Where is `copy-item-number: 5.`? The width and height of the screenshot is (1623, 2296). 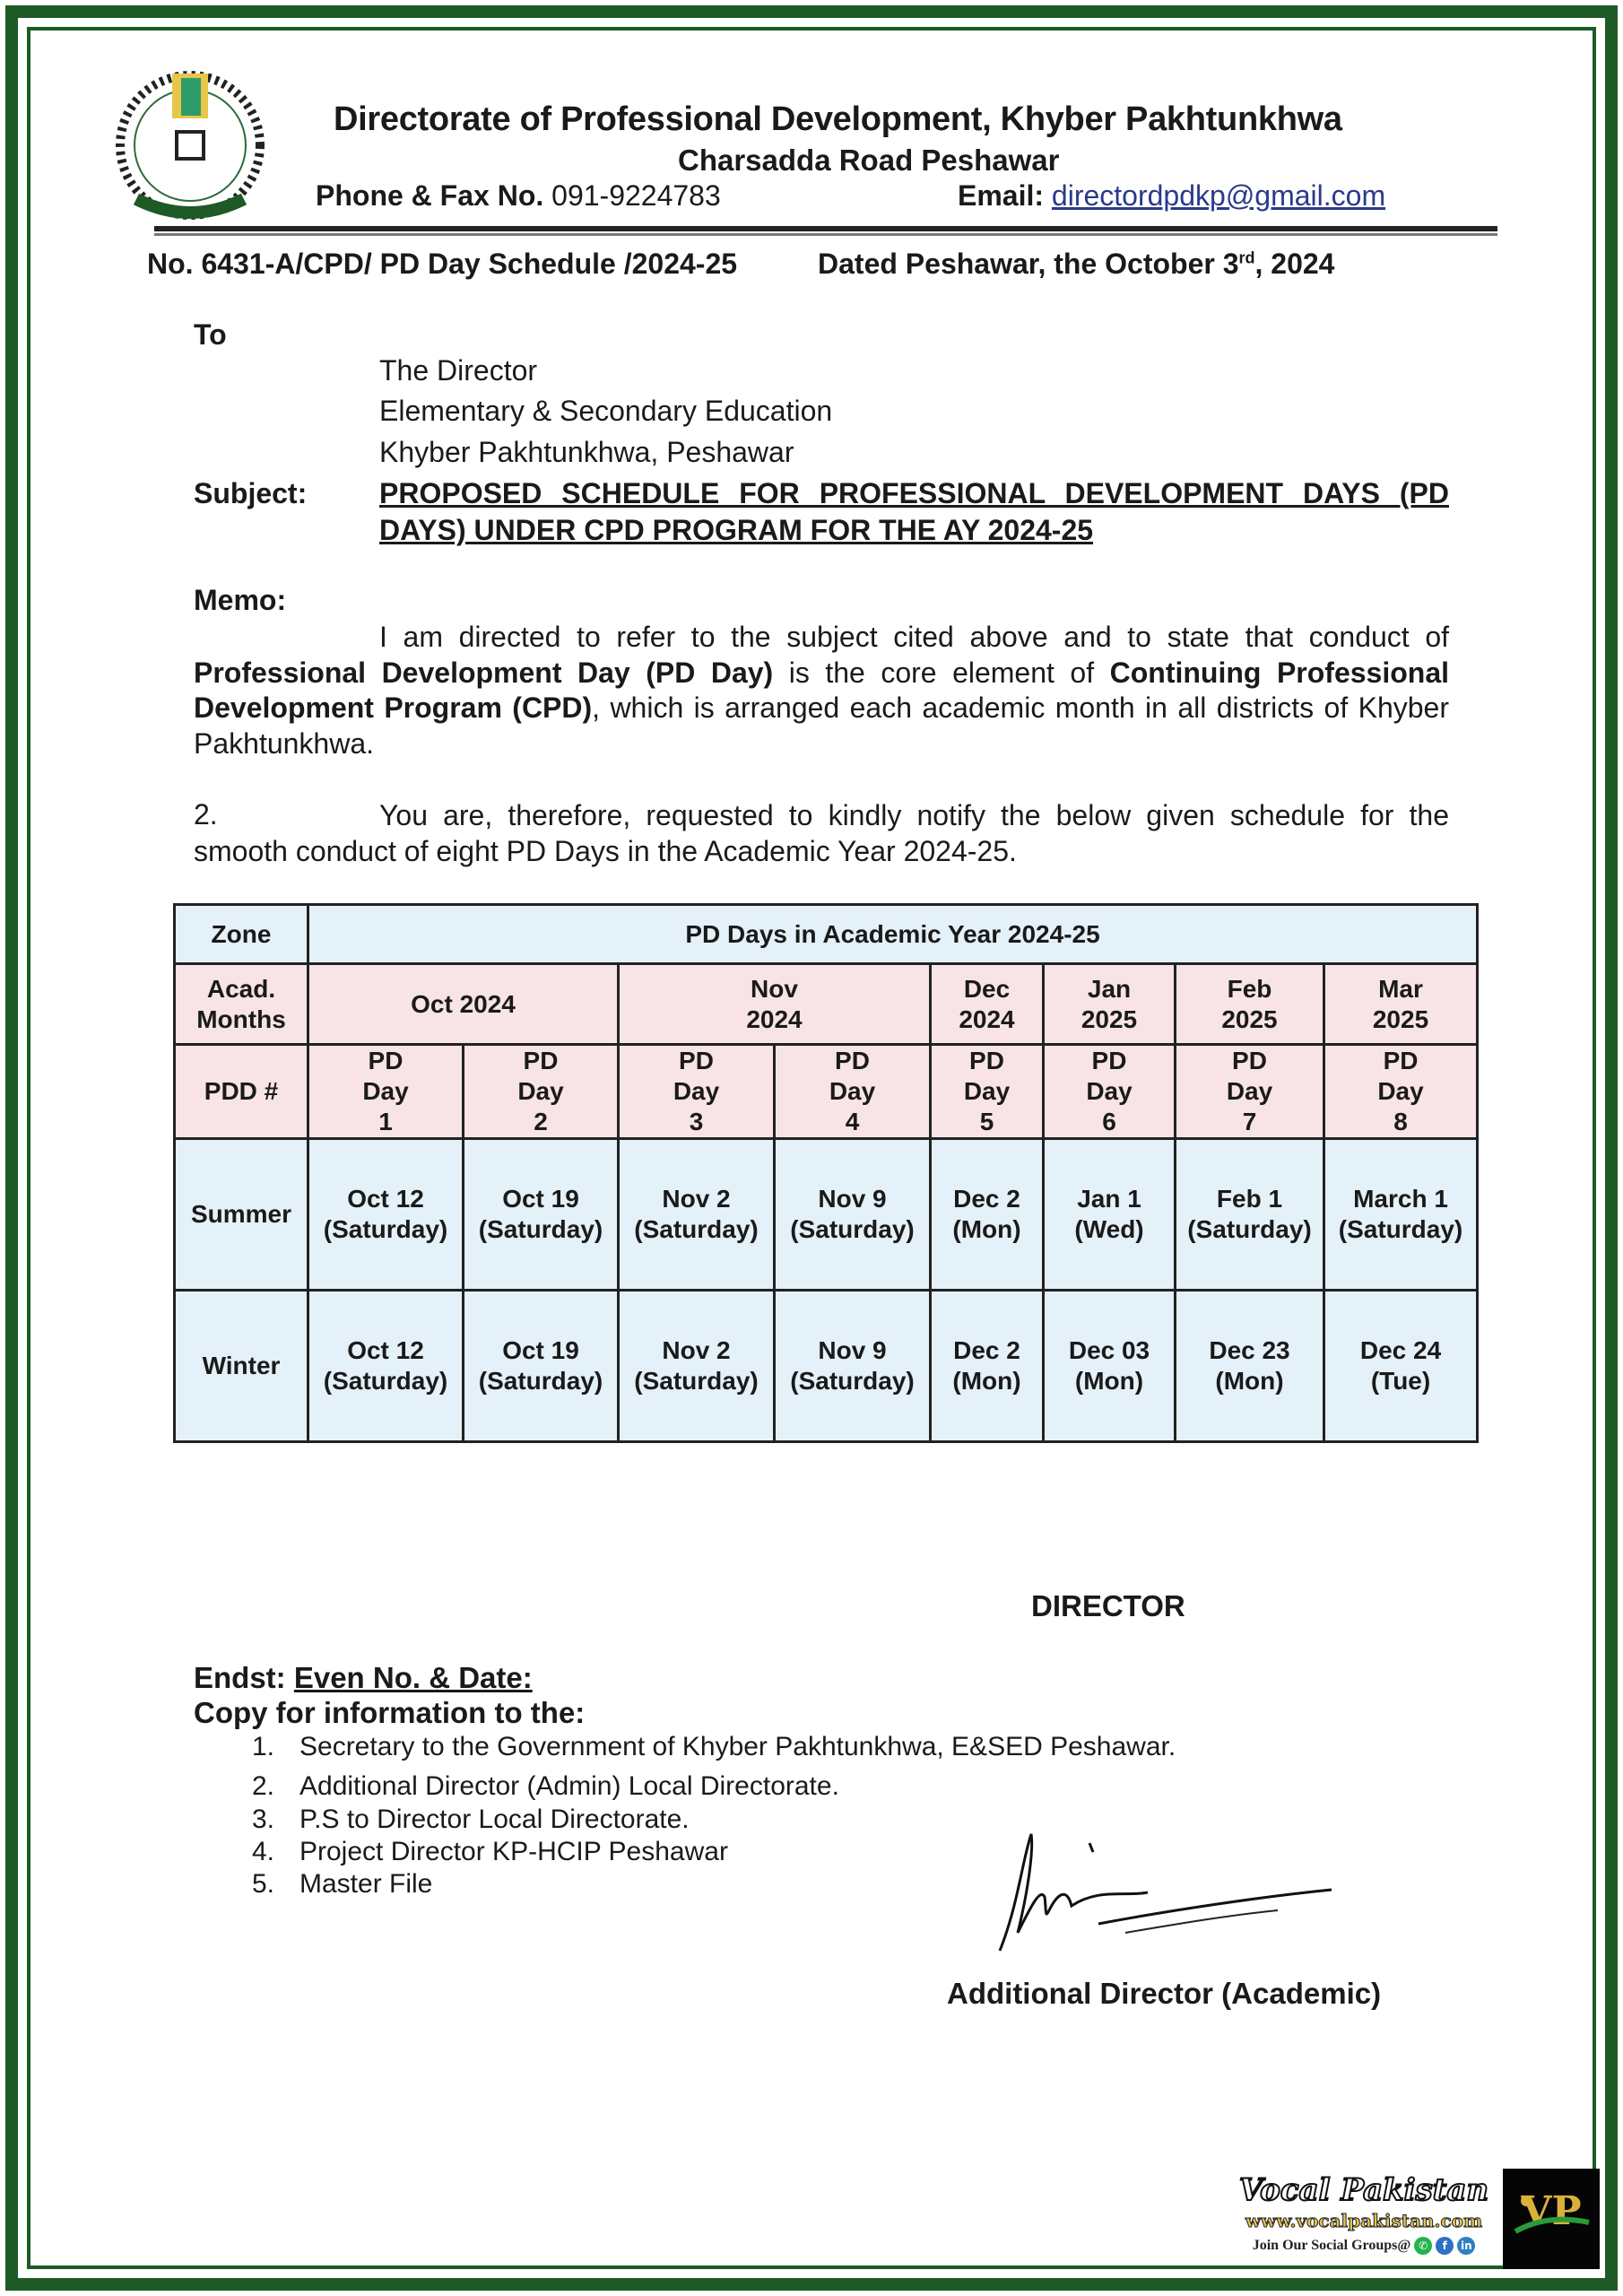 copy-item-number: 5. is located at coordinates (263, 1884).